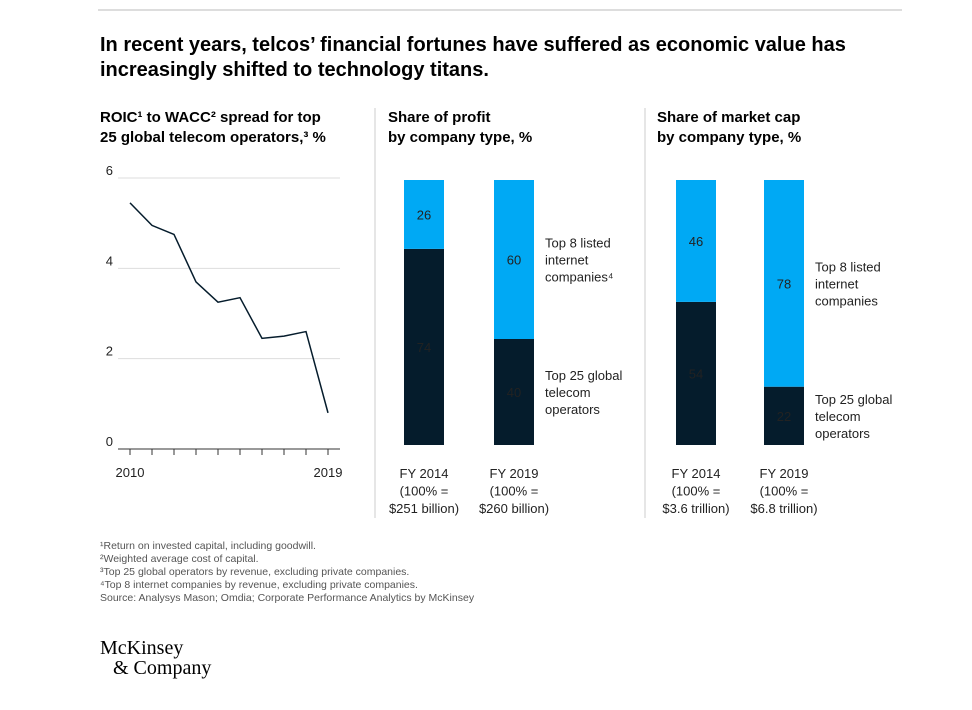  Describe the element at coordinates (109, 170) in the screenshot. I see `y-tick-label: 6` at that location.